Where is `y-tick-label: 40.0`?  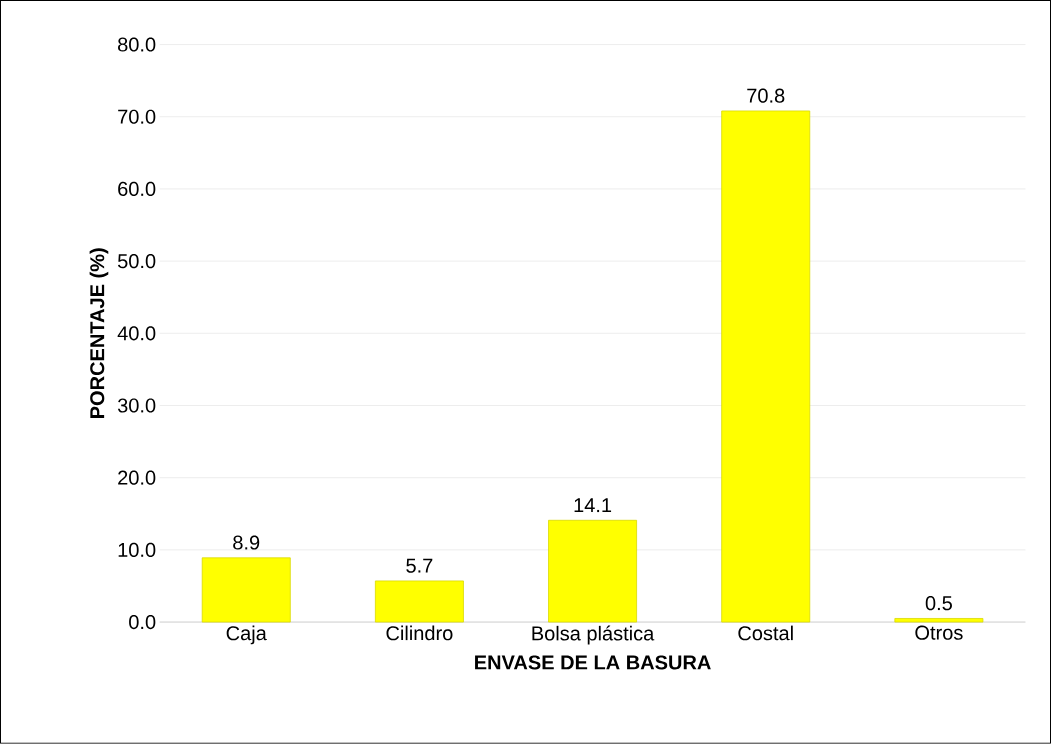
y-tick-label: 40.0 is located at coordinates (136, 333).